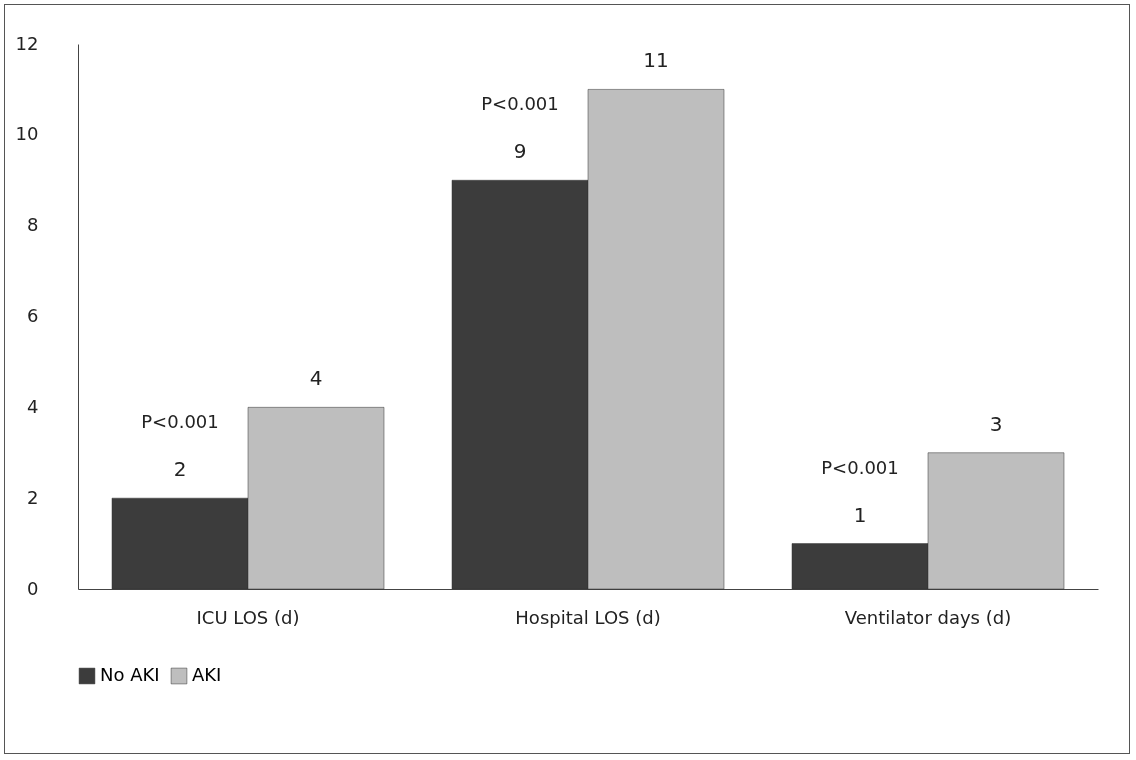  Describe the element at coordinates (33, 497) in the screenshot. I see `y-tick-label: 2` at that location.